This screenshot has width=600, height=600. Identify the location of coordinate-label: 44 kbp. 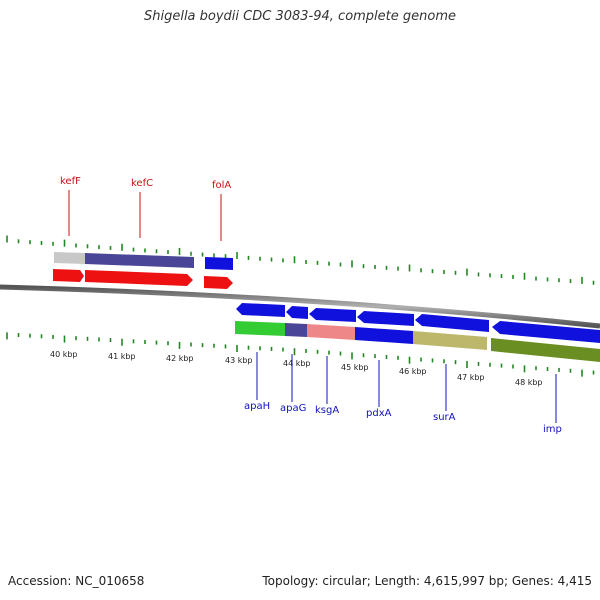
(297, 363).